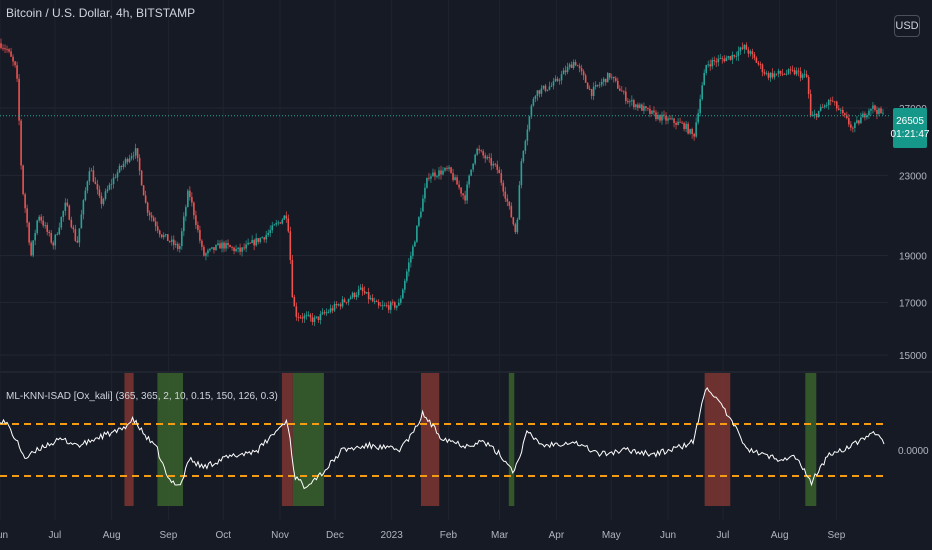 Image resolution: width=932 pixels, height=550 pixels. Describe the element at coordinates (723, 535) in the screenshot. I see `time-tick-label: Jul` at that location.